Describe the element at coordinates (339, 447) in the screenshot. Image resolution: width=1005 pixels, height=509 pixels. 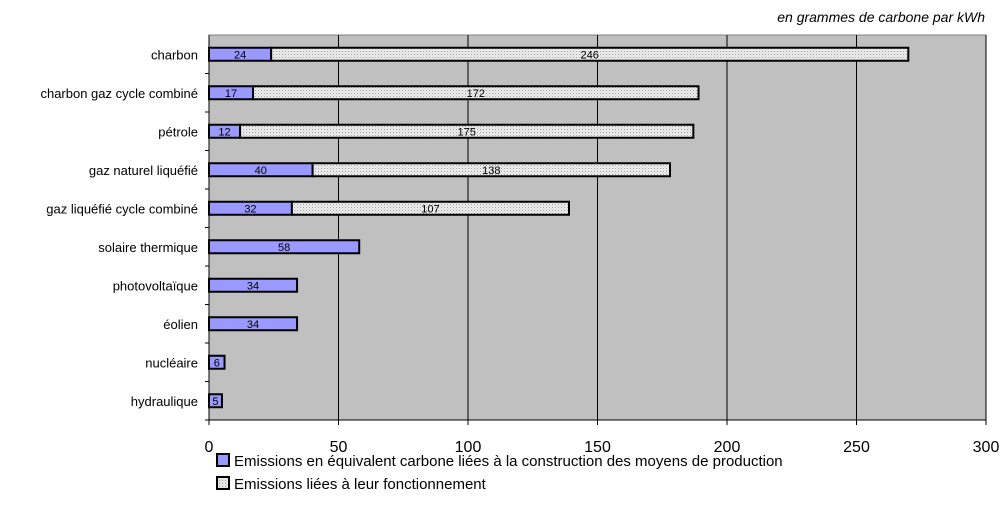
I see `x-tick-label: 50` at that location.